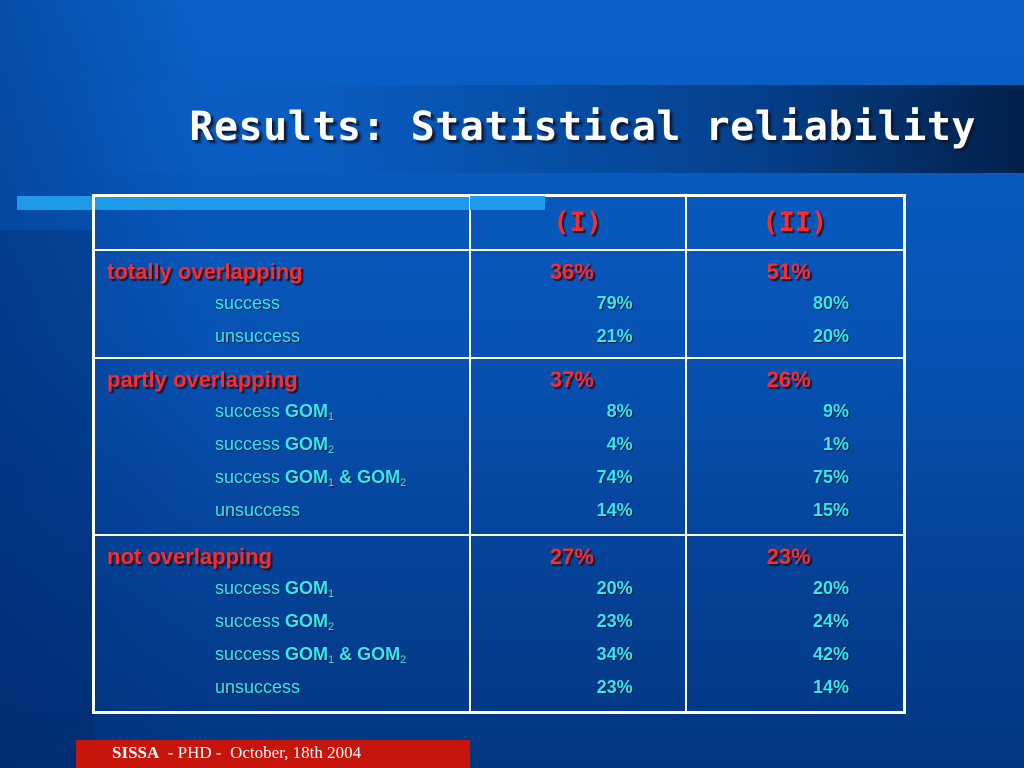 The image size is (1024, 768). I want to click on outcome-label: success, so click(282, 303).